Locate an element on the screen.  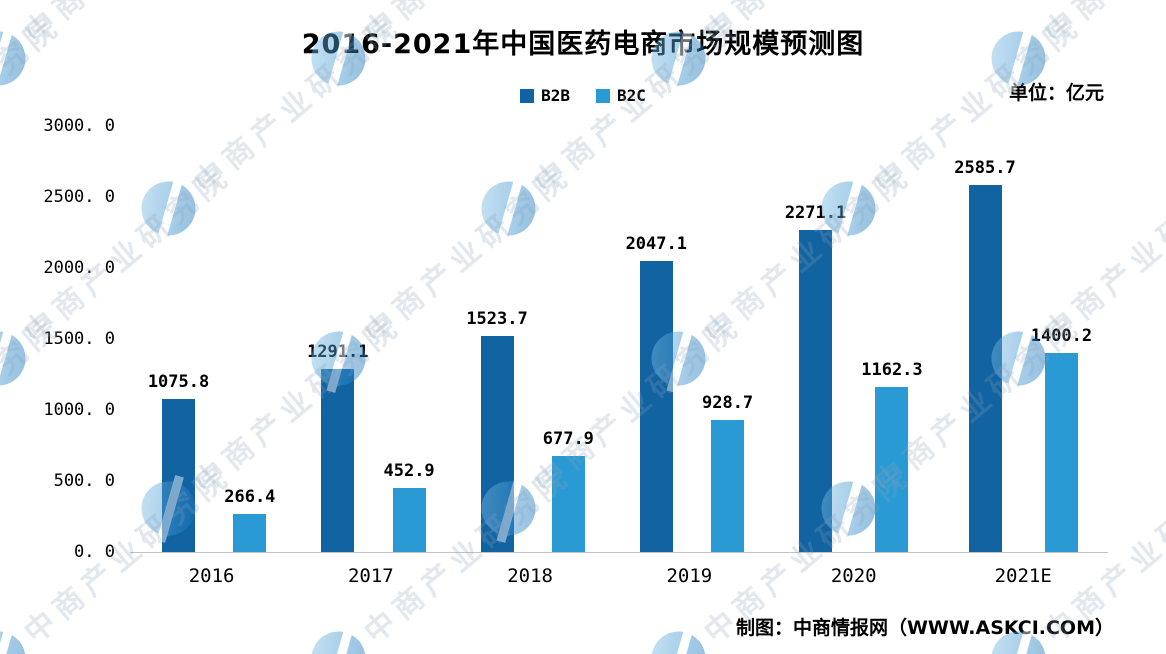
bar-column: 2585.7 is located at coordinates (985, 354).